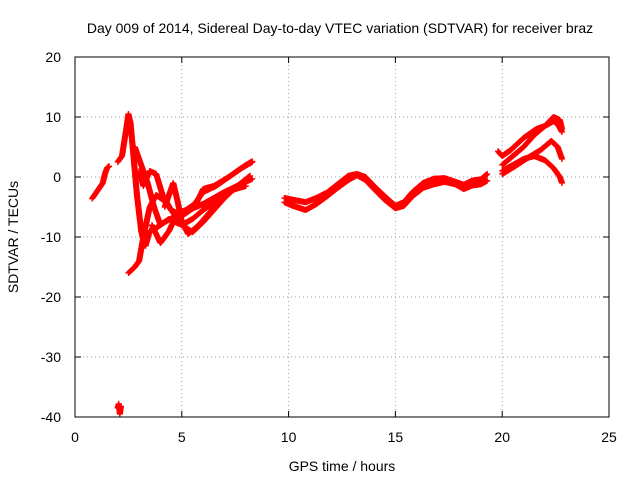 The width and height of the screenshot is (640, 480). What do you see at coordinates (13, 237) in the screenshot?
I see `y-axis-label: SDTVAR / TECUs` at bounding box center [13, 237].